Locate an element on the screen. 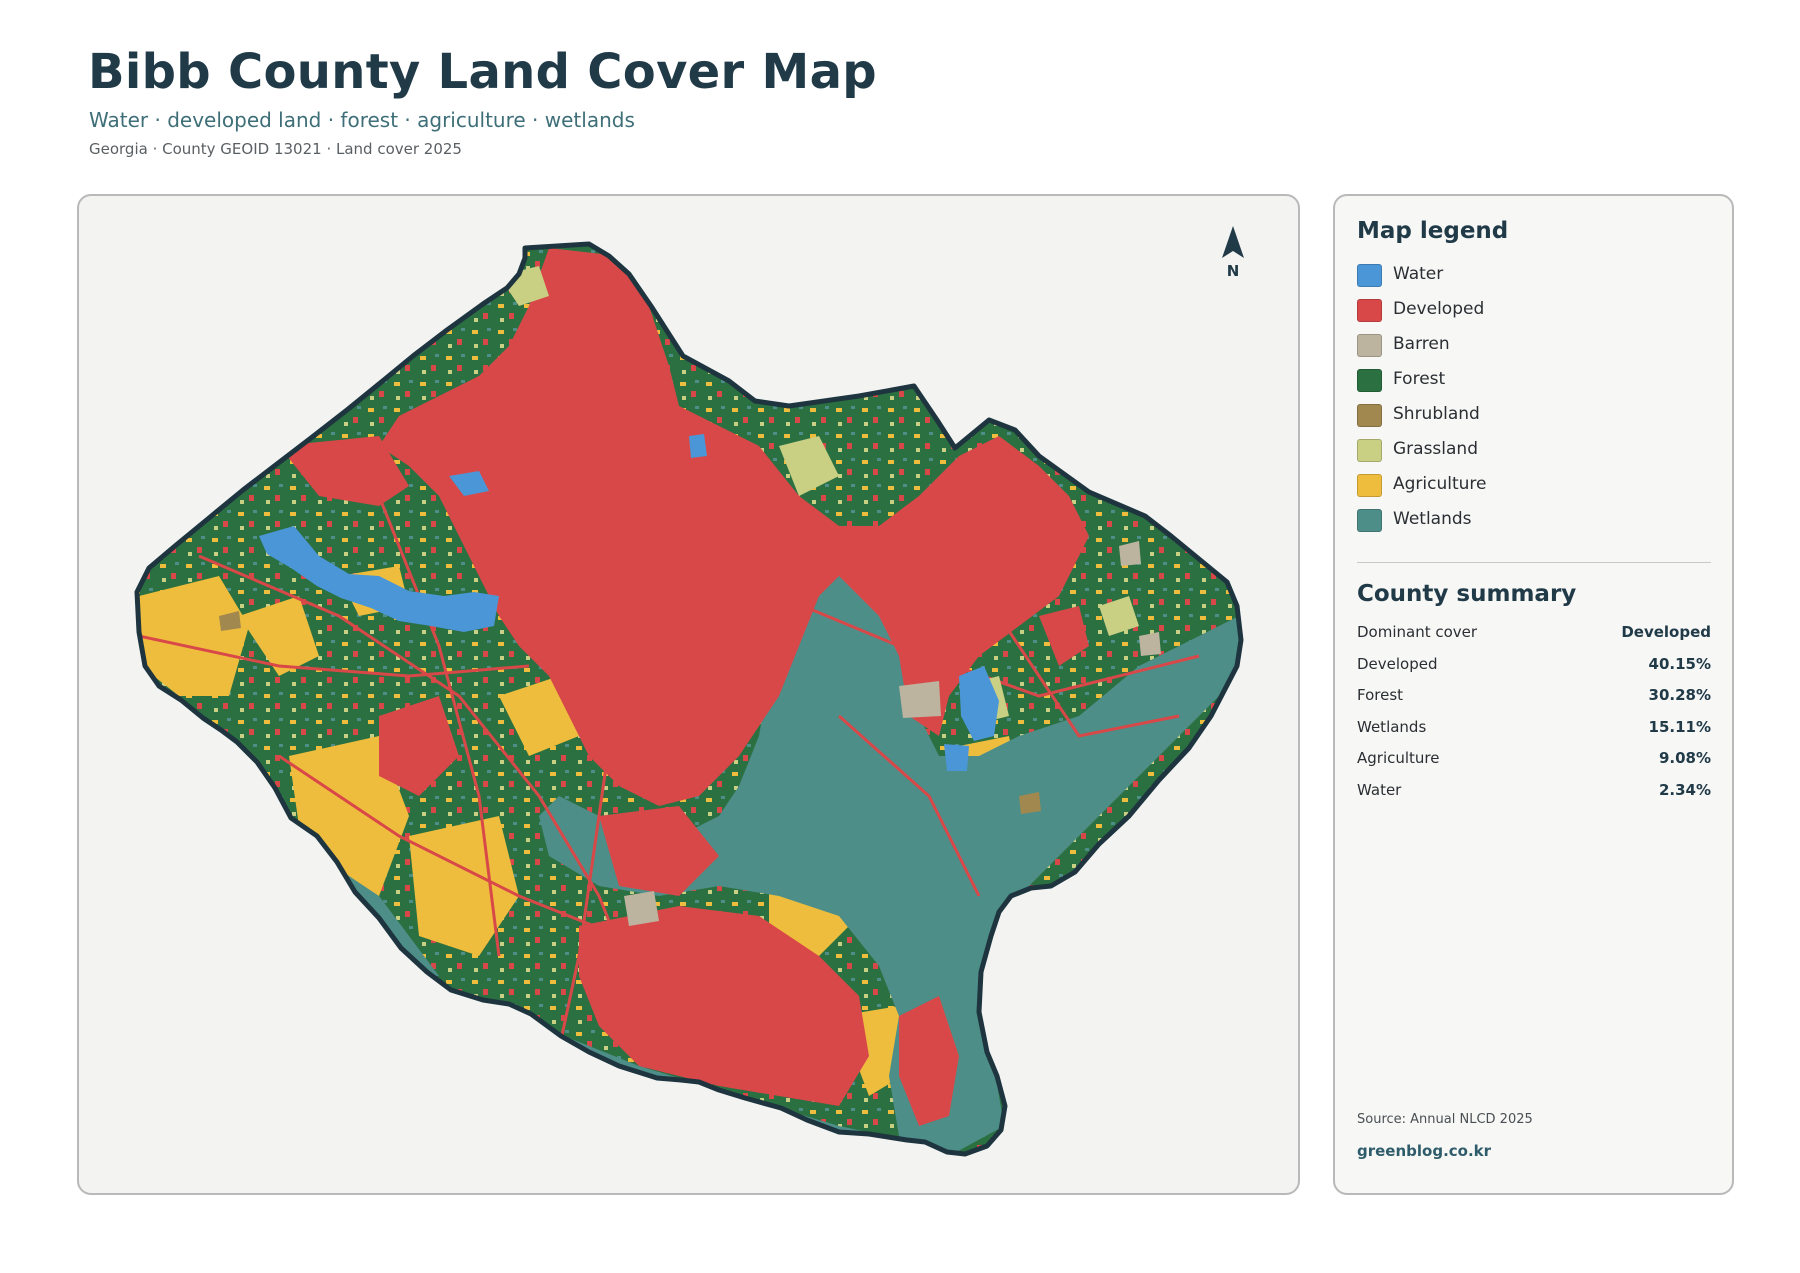 This screenshot has height=1273, width=1800. credit-link: greenblog.co.kr is located at coordinates (1424, 1151).